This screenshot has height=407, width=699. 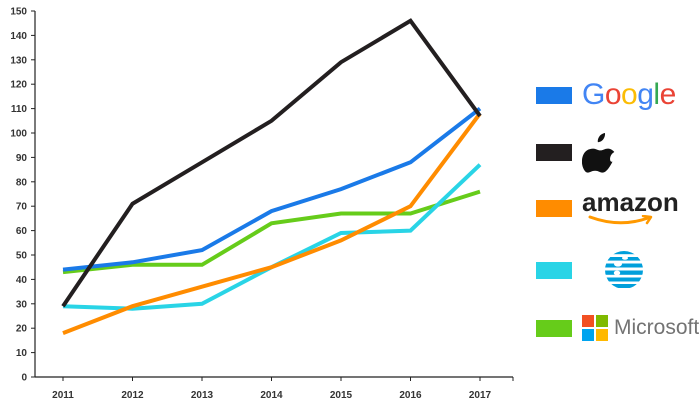 What do you see at coordinates (480, 395) in the screenshot?
I see `x-tick-label: 2017` at bounding box center [480, 395].